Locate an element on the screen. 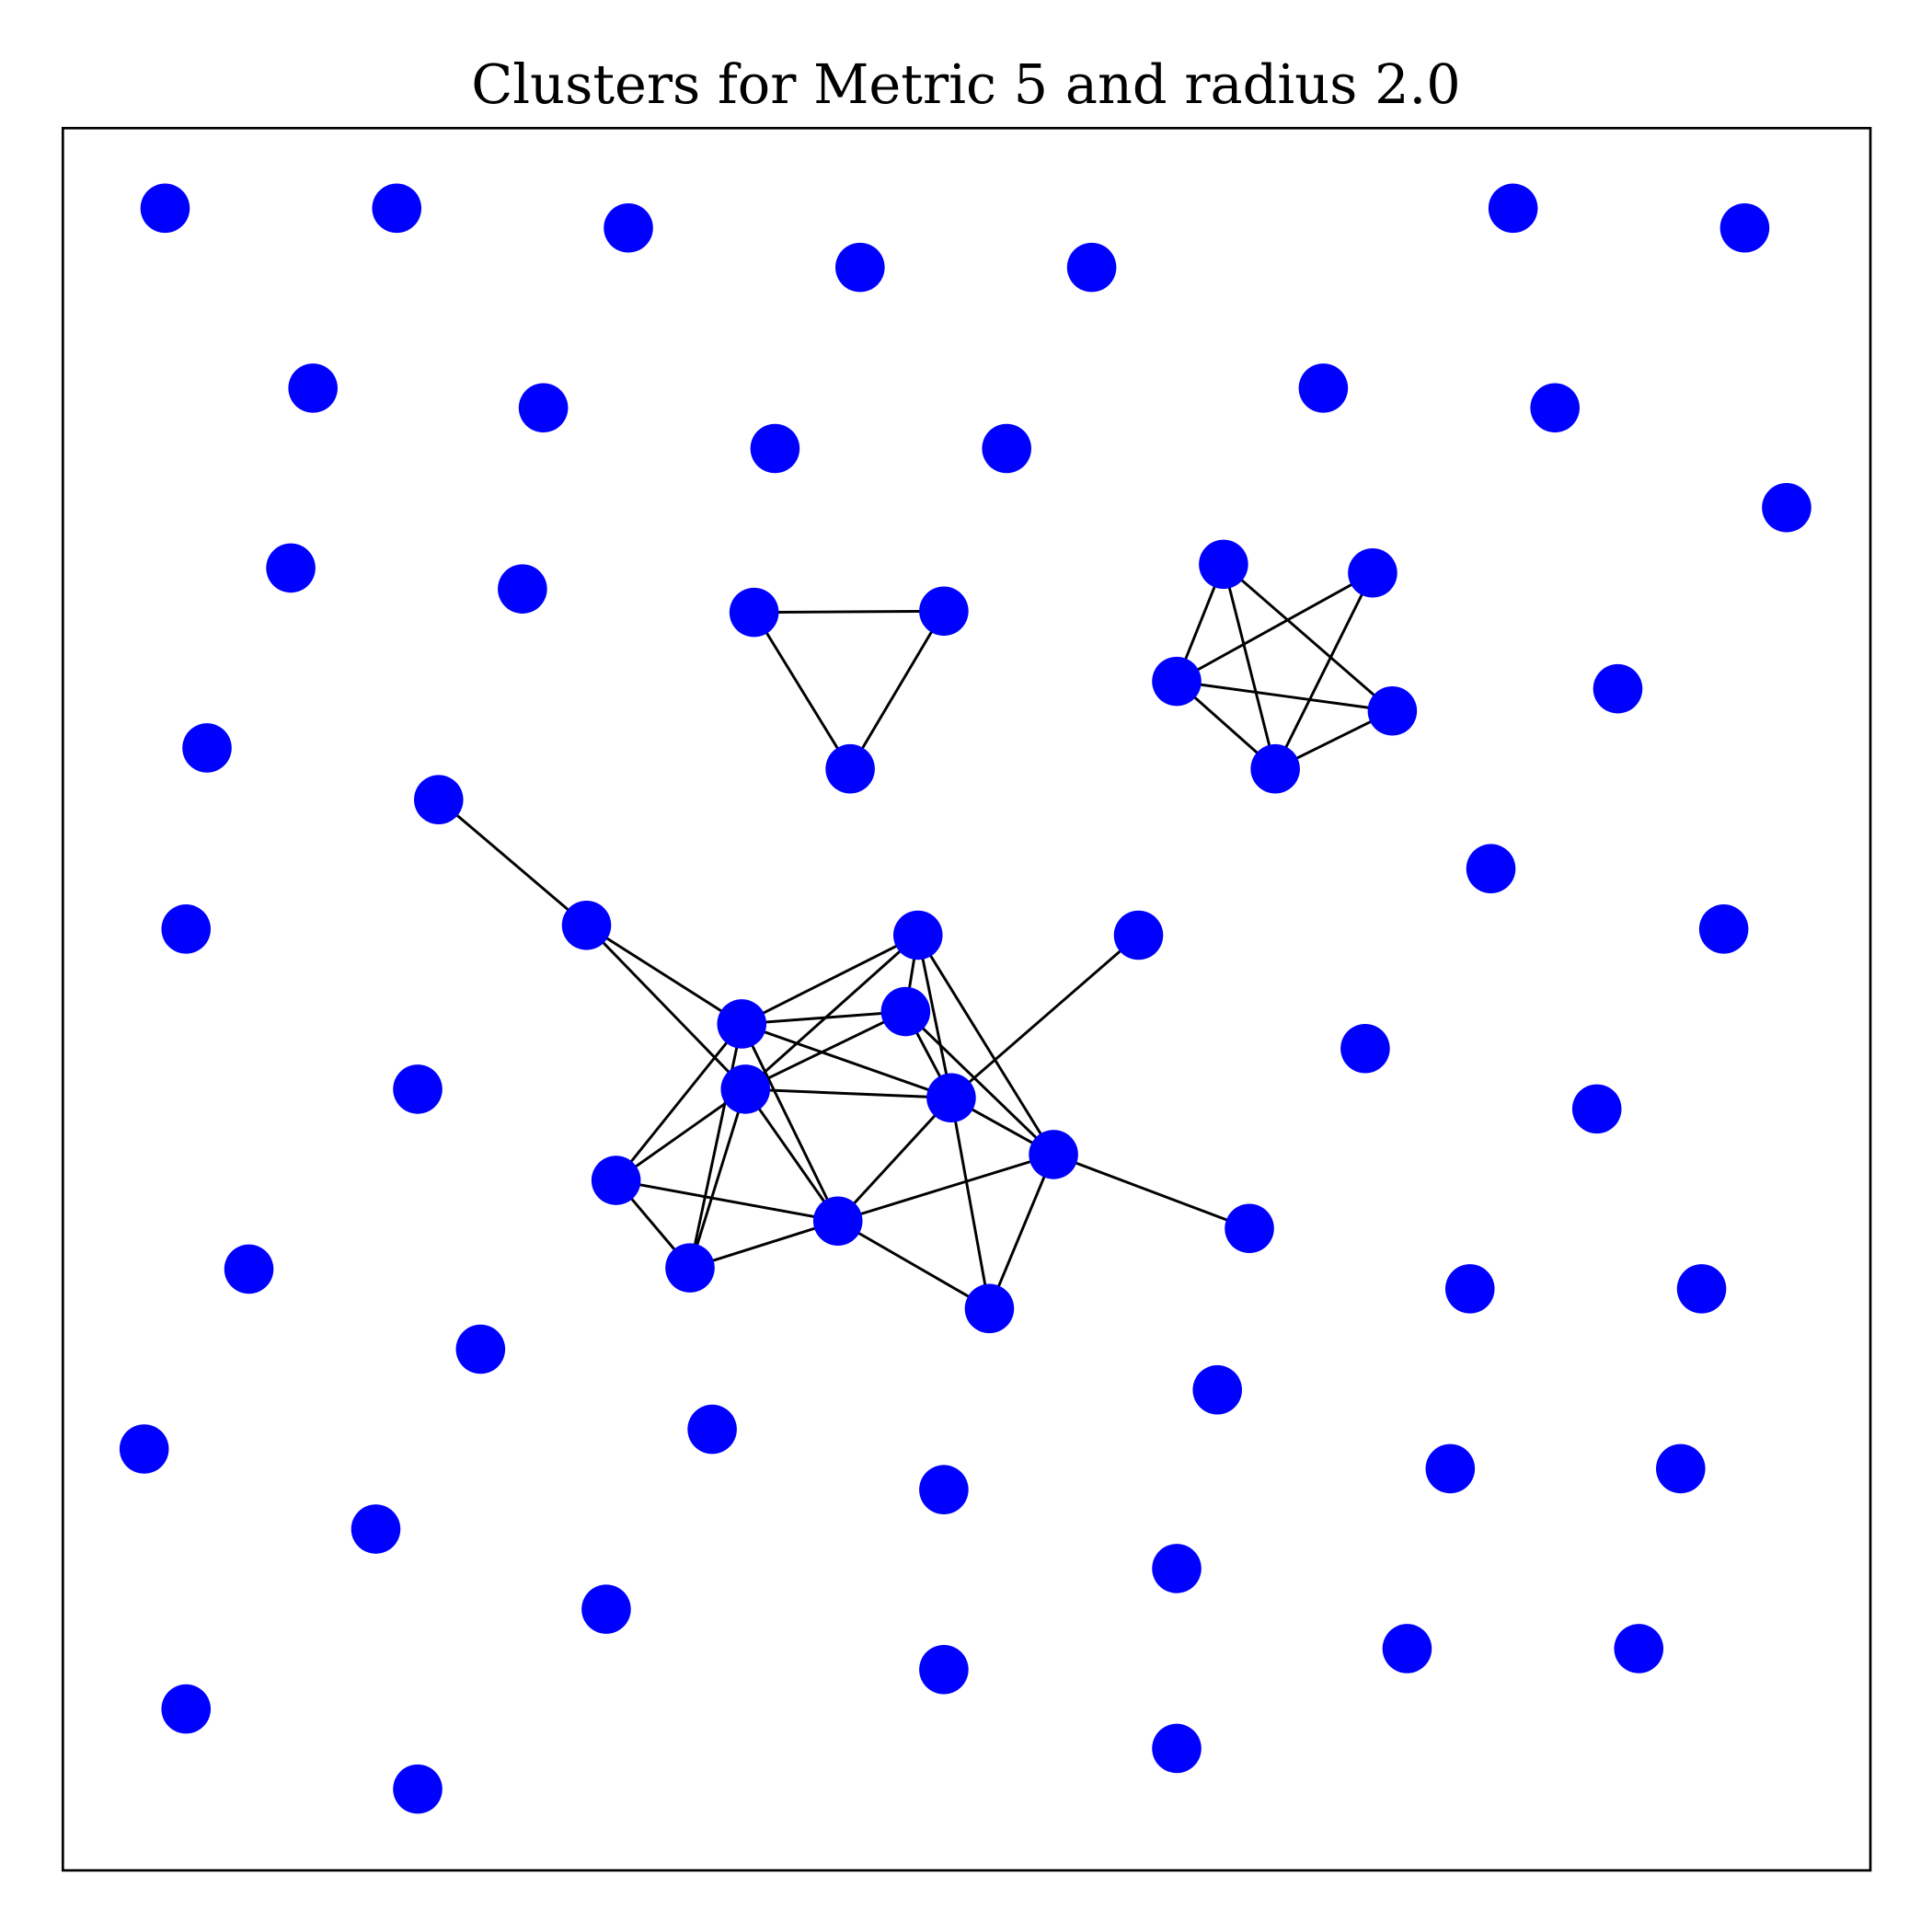  graph-title: Clusters for Metric 5 and radius 2.0 is located at coordinates (966, 84).